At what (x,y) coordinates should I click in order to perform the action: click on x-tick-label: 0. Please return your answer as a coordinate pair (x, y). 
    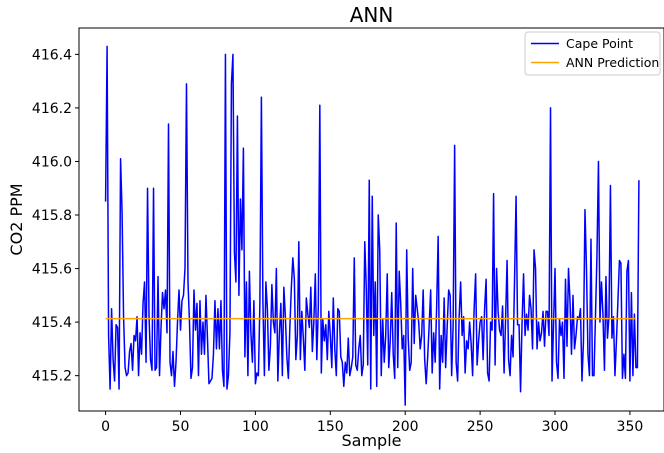
    Looking at the image, I should click on (105, 427).